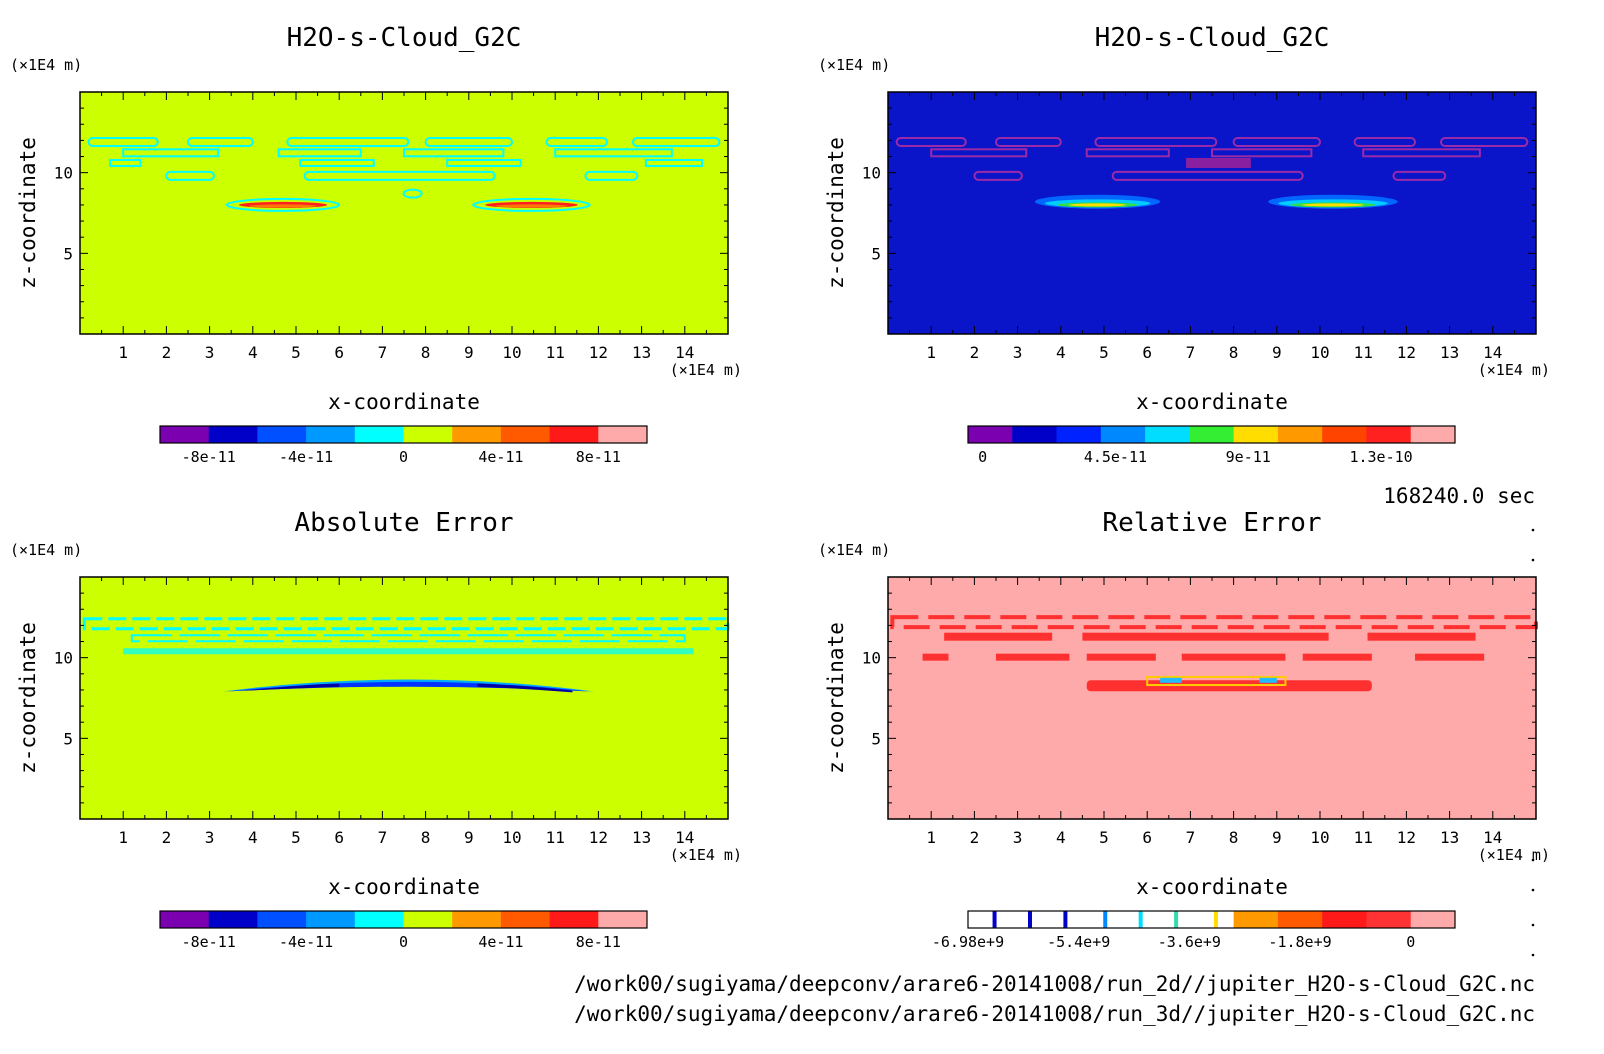  I want to click on chart-title: Relative Error, so click(1211, 523).